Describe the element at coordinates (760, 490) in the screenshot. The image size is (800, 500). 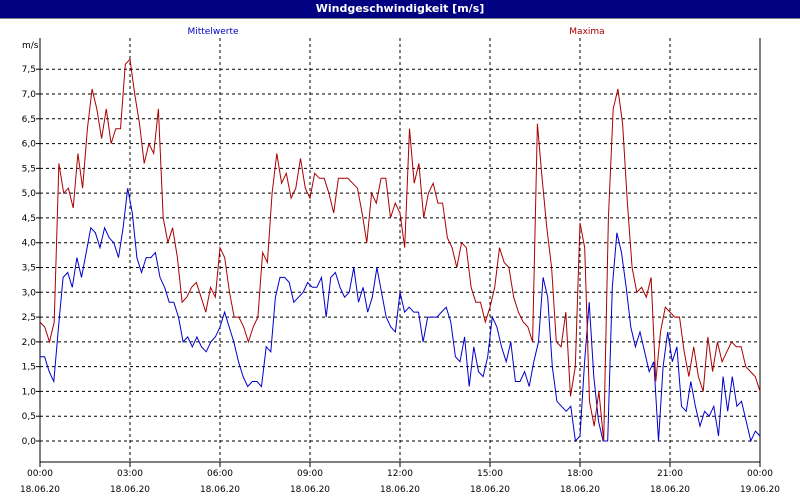
I see `x-tick-date: 19.06.20` at that location.